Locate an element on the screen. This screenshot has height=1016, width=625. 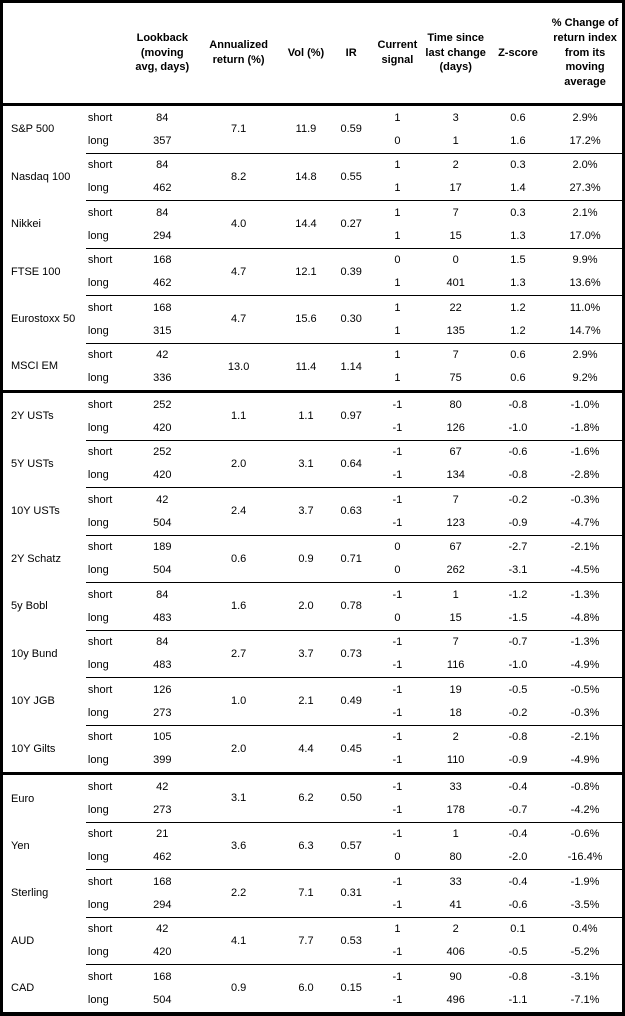
table-row: long 462 0 80 -2.0 -16.4% is located at coordinates (313, 858).